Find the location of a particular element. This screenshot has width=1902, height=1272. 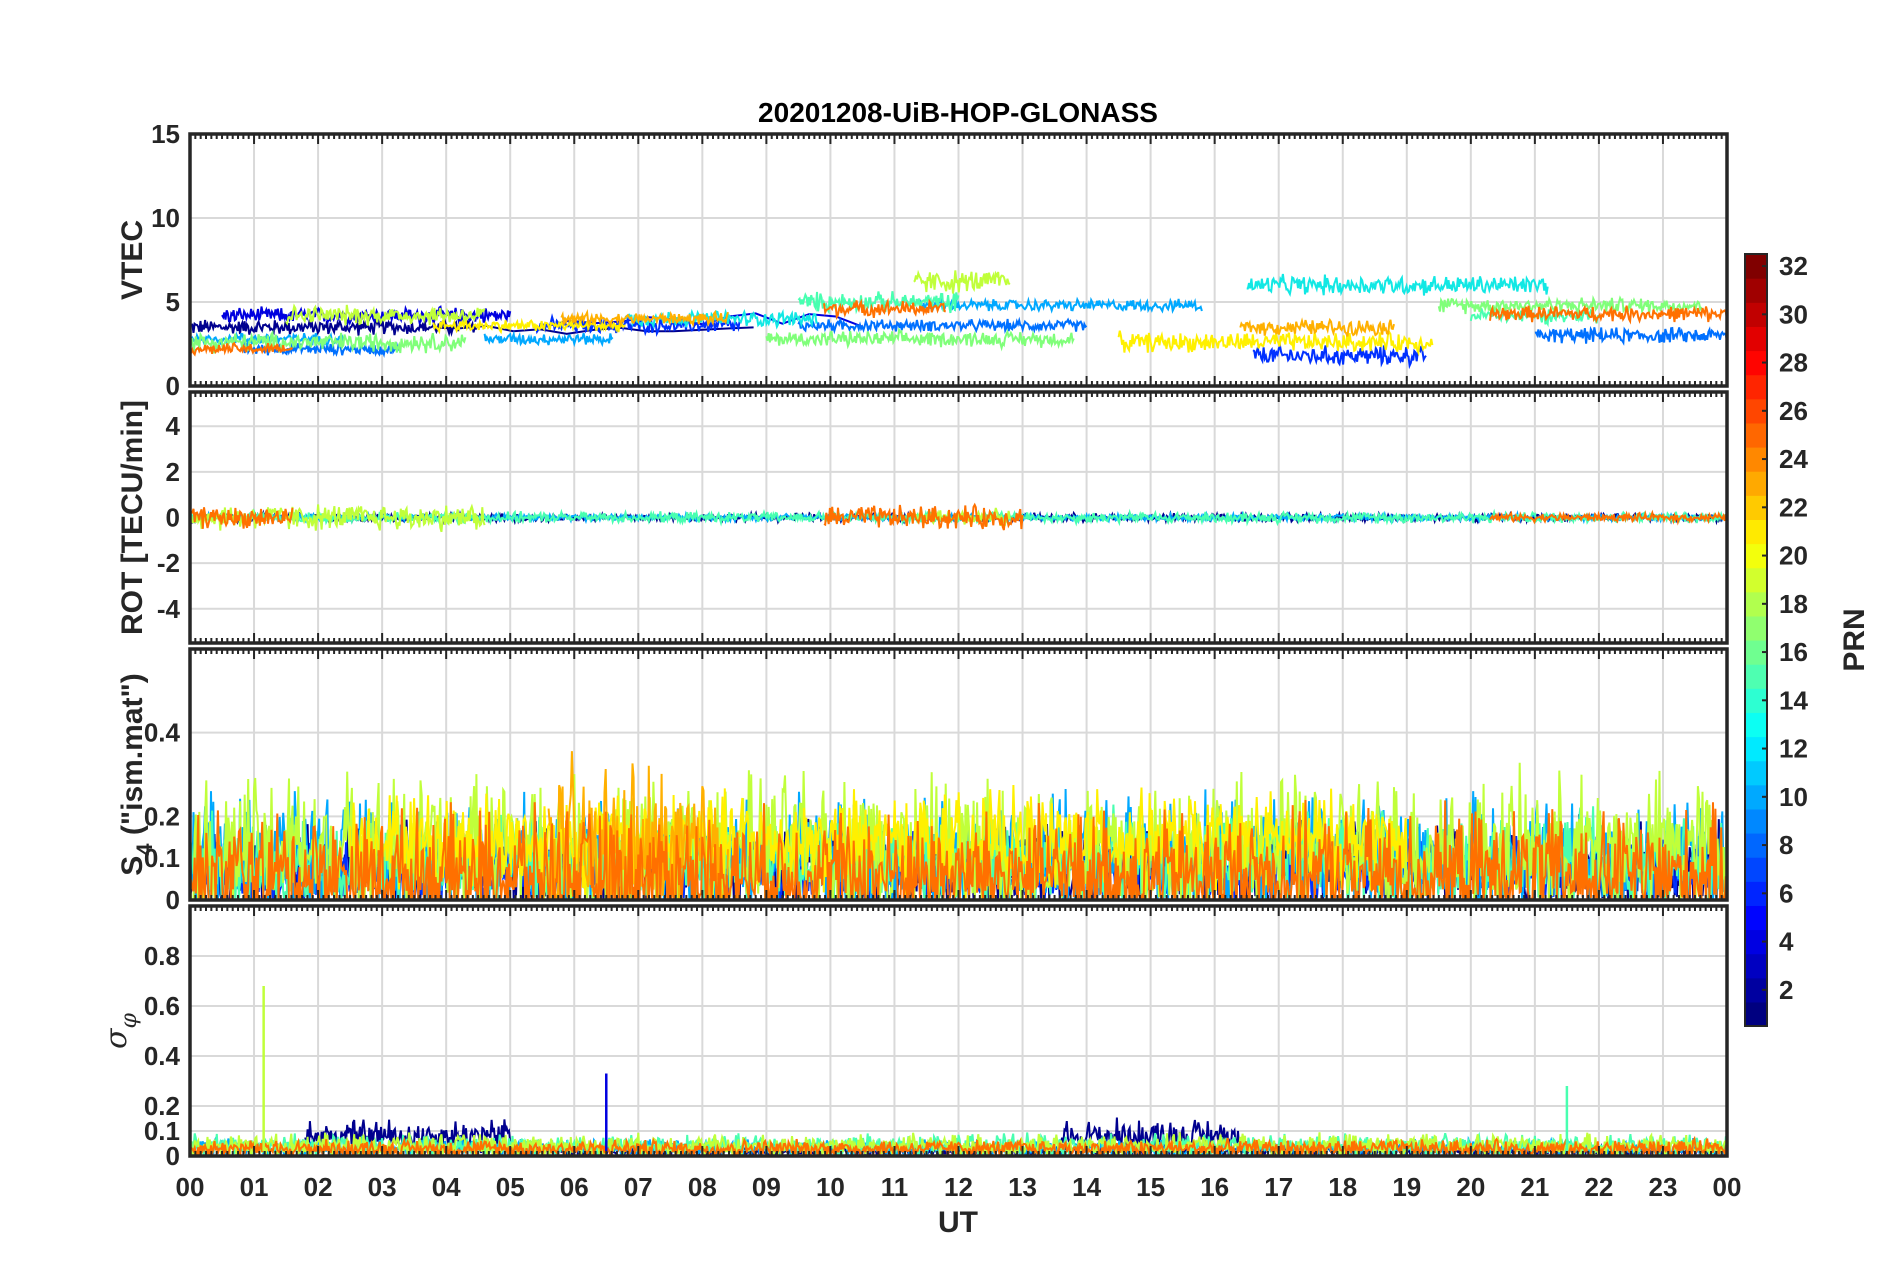

colorbar-label: PRN is located at coordinates (1854, 639).